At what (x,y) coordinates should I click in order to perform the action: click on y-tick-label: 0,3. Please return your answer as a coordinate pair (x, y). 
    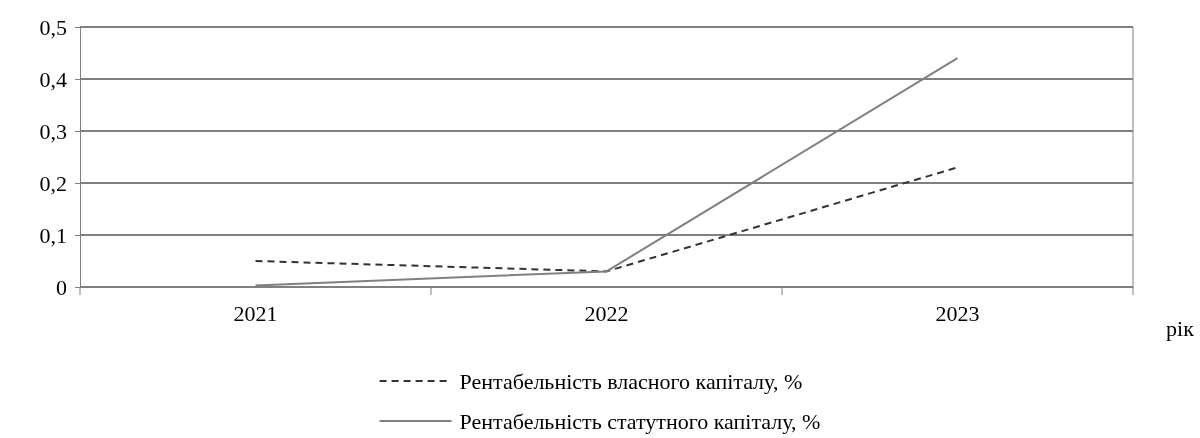
    Looking at the image, I should click on (53, 131).